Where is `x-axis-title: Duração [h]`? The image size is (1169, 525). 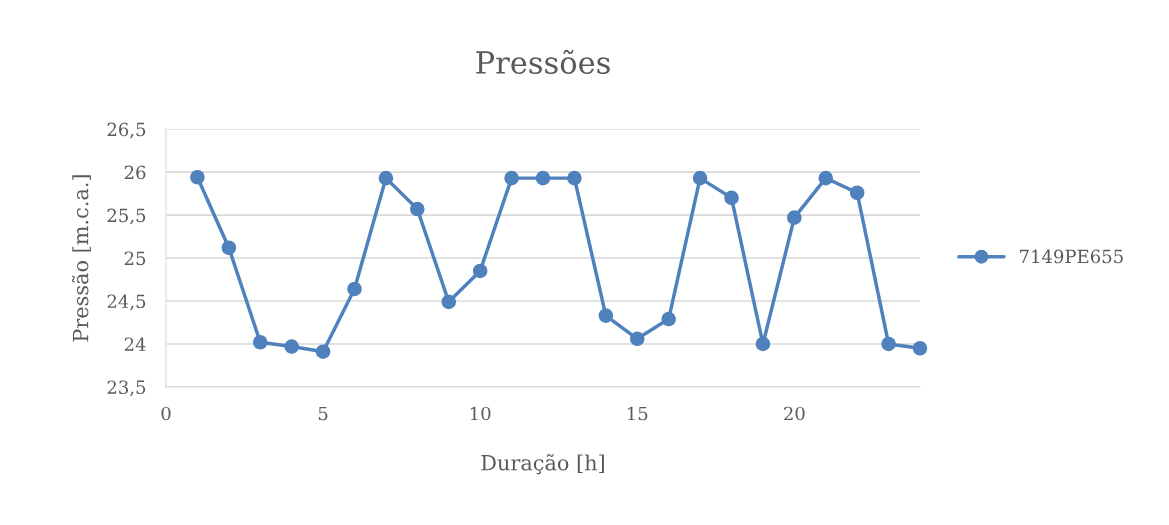
x-axis-title: Duração [h] is located at coordinates (542, 464).